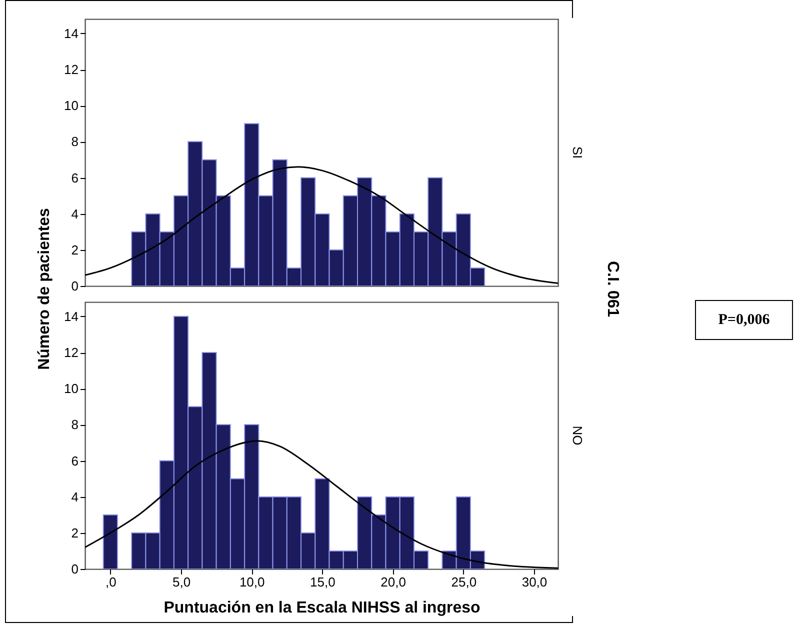 The width and height of the screenshot is (795, 638). What do you see at coordinates (323, 582) in the screenshot?
I see `x-tick-label: 15,0` at bounding box center [323, 582].